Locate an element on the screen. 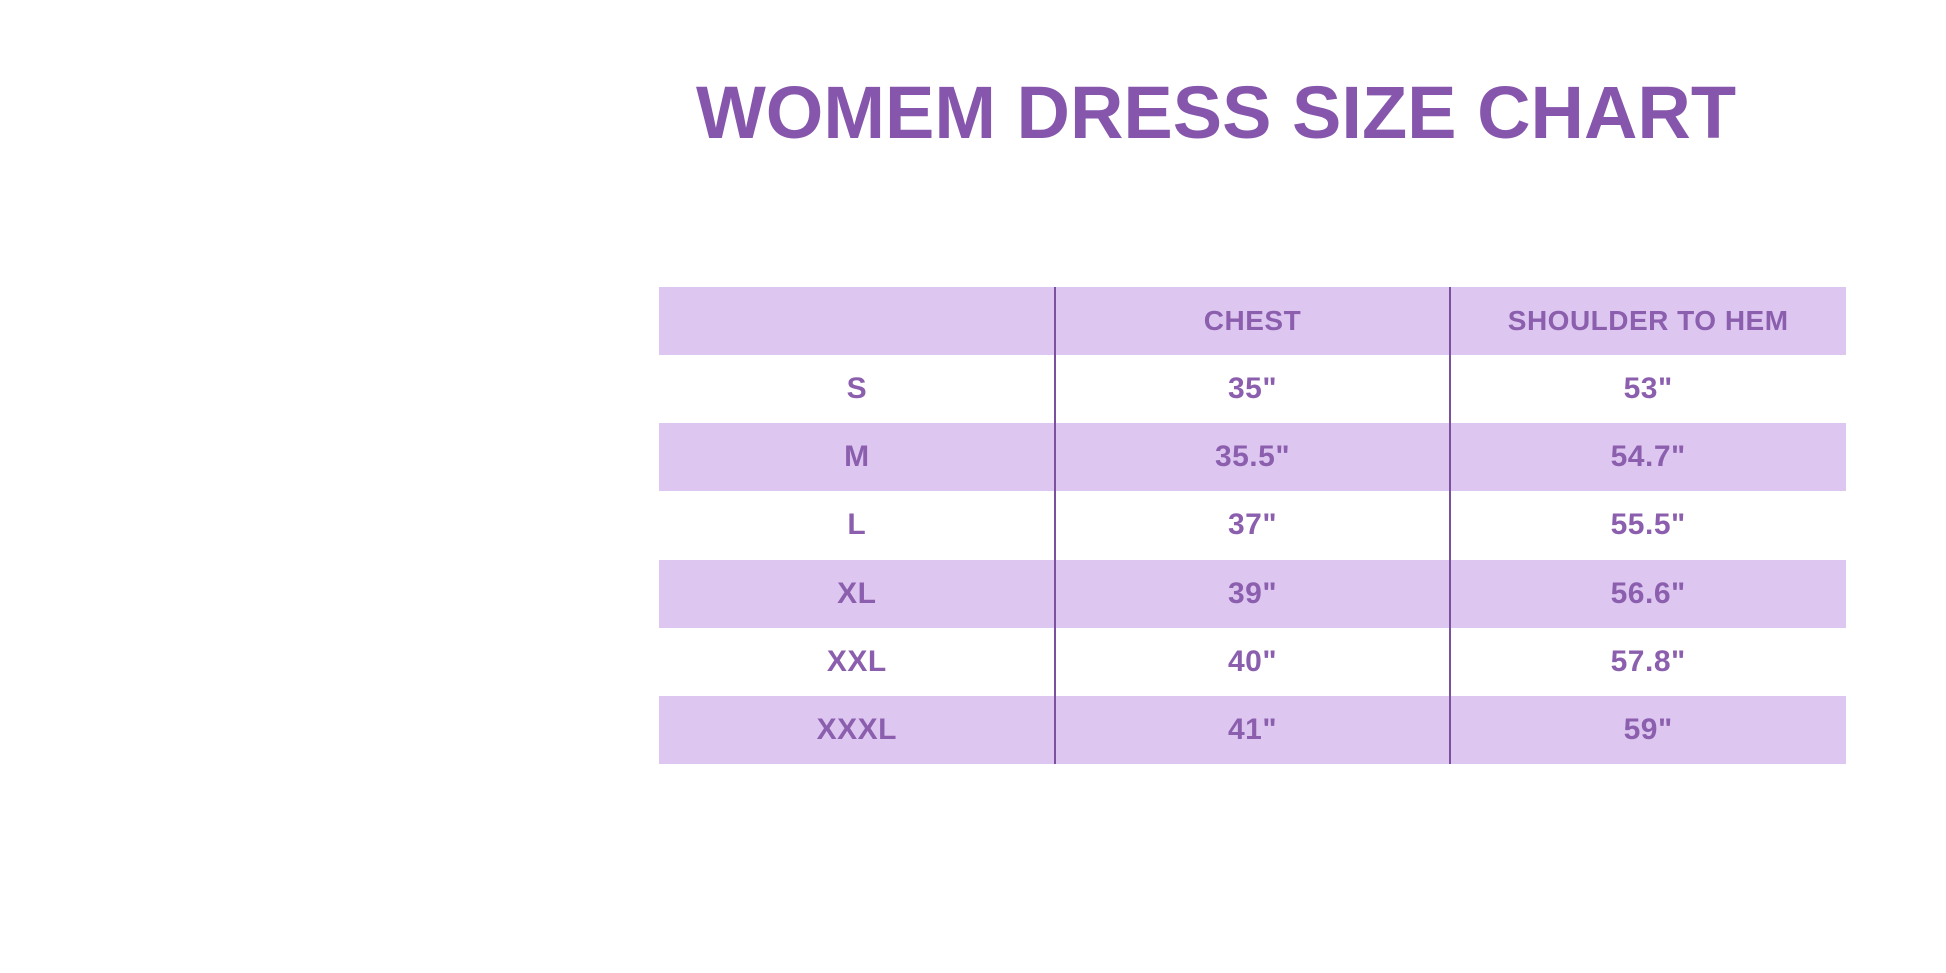 Image resolution: width=1946 pixels, height=973 pixels. header-cell-chest: CHEST is located at coordinates (1252, 321).